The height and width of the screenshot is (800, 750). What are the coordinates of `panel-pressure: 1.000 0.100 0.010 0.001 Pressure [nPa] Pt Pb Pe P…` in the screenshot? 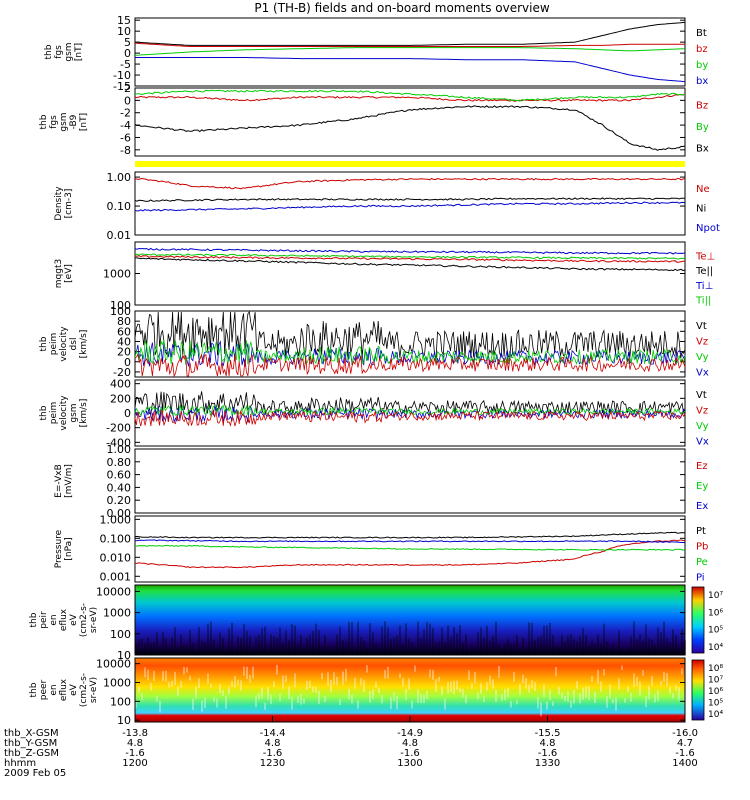 It's located at (381, 548).